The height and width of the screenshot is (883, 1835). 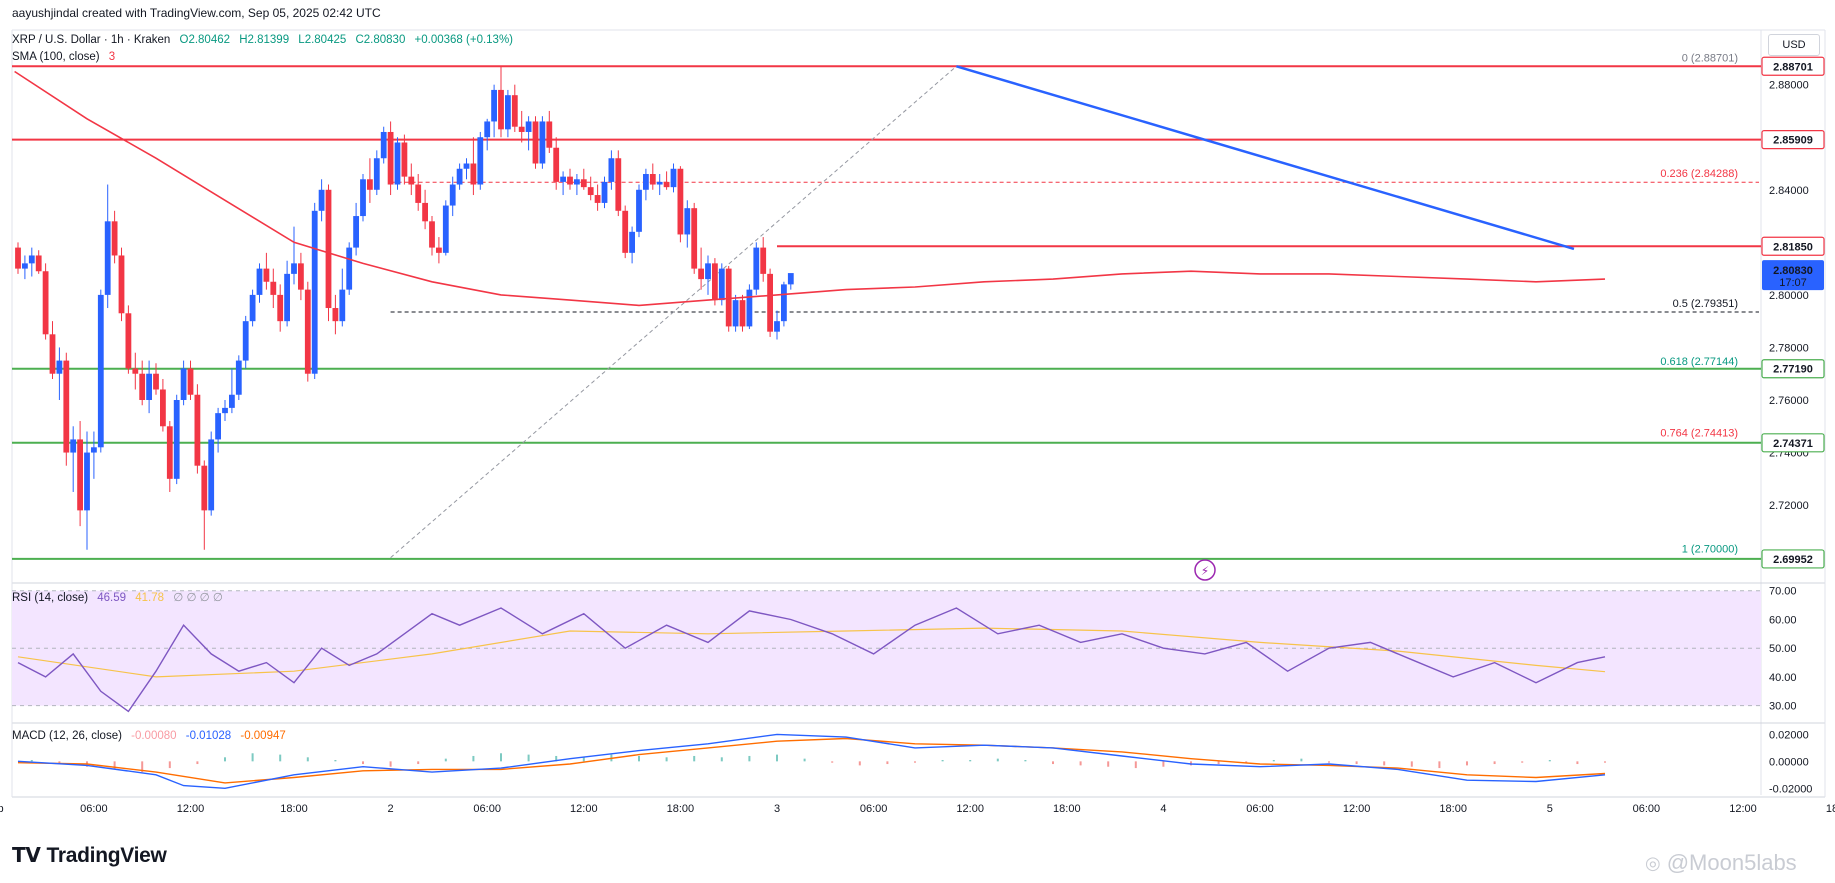 What do you see at coordinates (1793, 271) in the screenshot?
I see `current-price-label: 2.80830` at bounding box center [1793, 271].